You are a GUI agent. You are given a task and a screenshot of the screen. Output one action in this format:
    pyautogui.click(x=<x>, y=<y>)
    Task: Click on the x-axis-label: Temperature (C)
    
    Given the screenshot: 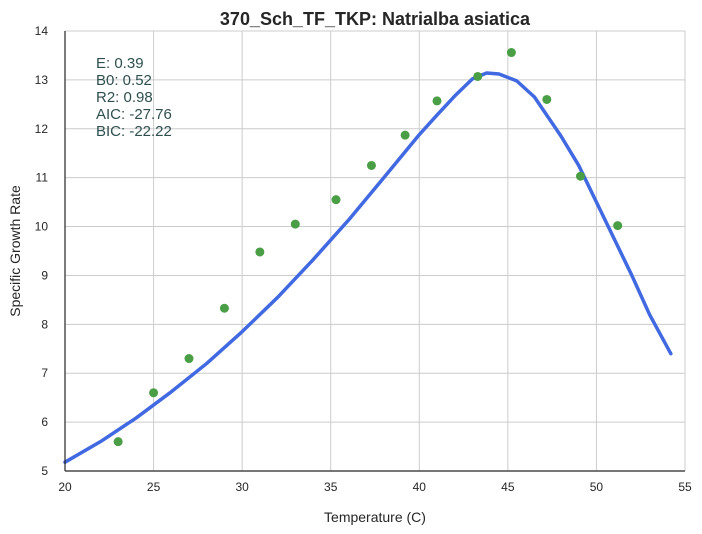 What is the action you would take?
    pyautogui.click(x=375, y=517)
    